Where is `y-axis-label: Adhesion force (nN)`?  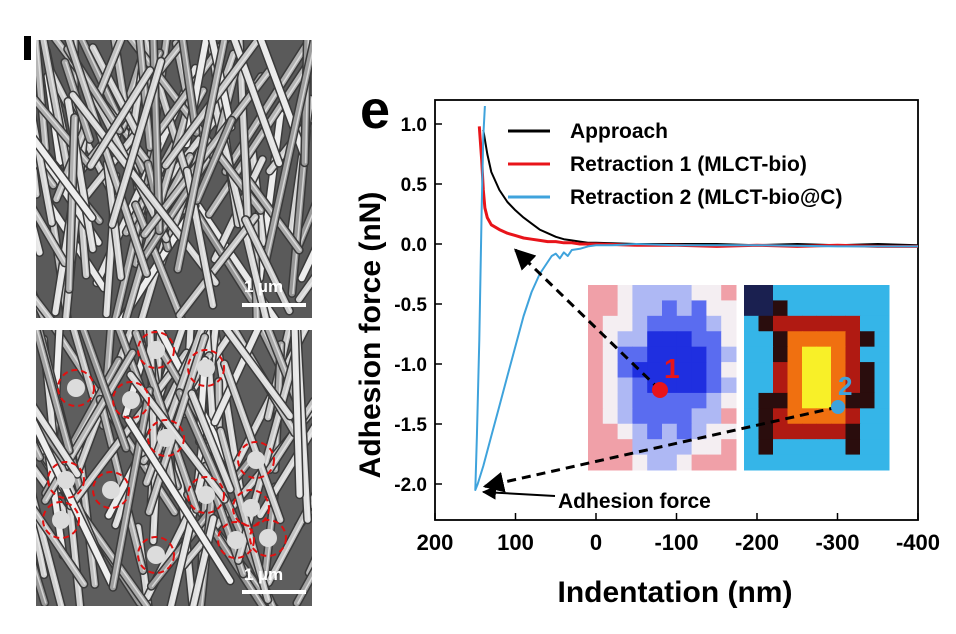 y-axis-label: Adhesion force (nN) is located at coordinates (370, 335).